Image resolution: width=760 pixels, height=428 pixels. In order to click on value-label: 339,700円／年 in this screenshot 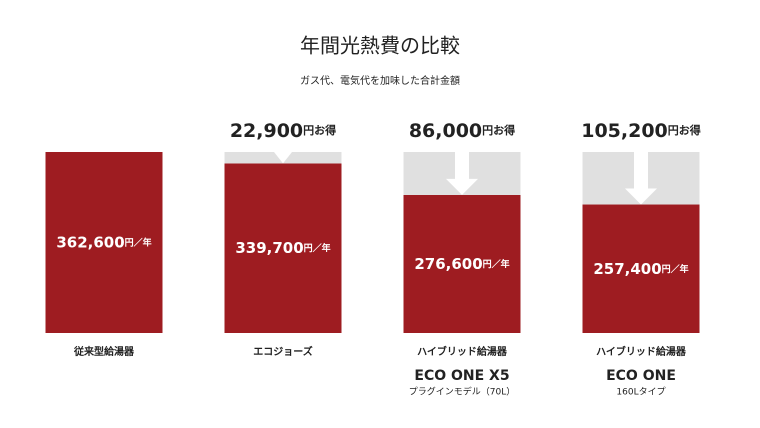, I will do `click(282, 248)`.